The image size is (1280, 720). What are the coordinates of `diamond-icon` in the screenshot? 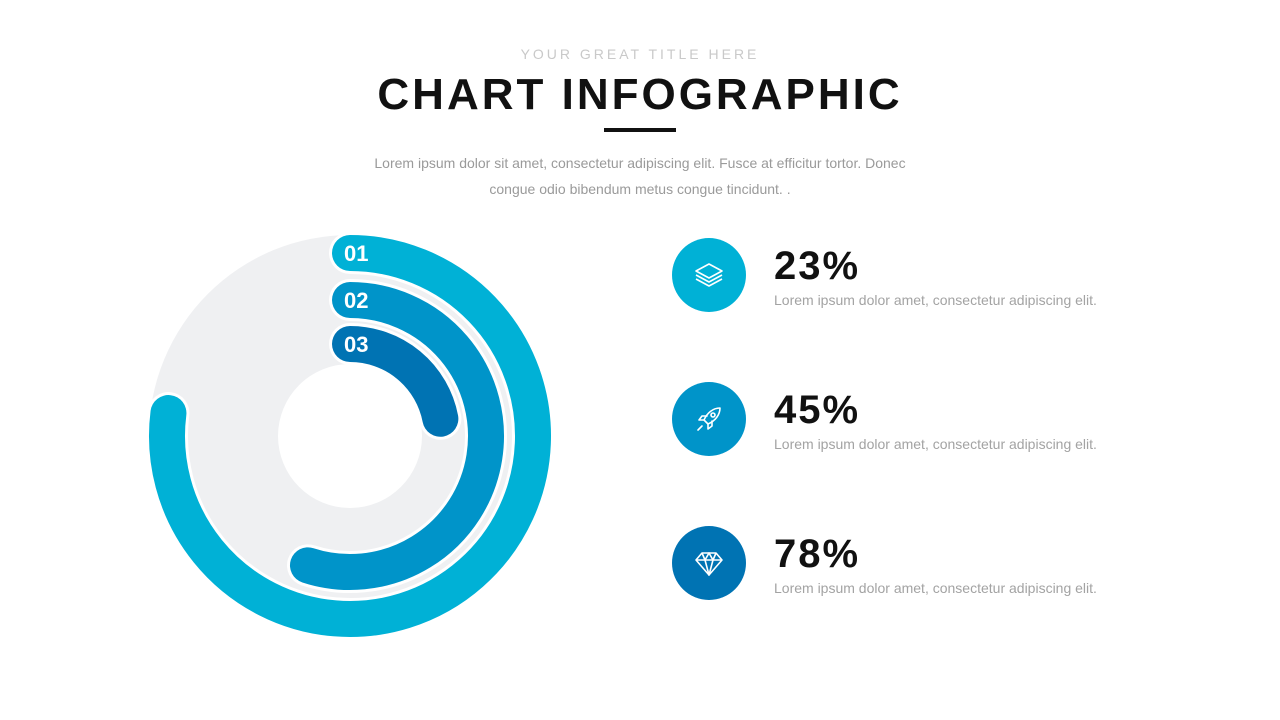 It's located at (709, 564).